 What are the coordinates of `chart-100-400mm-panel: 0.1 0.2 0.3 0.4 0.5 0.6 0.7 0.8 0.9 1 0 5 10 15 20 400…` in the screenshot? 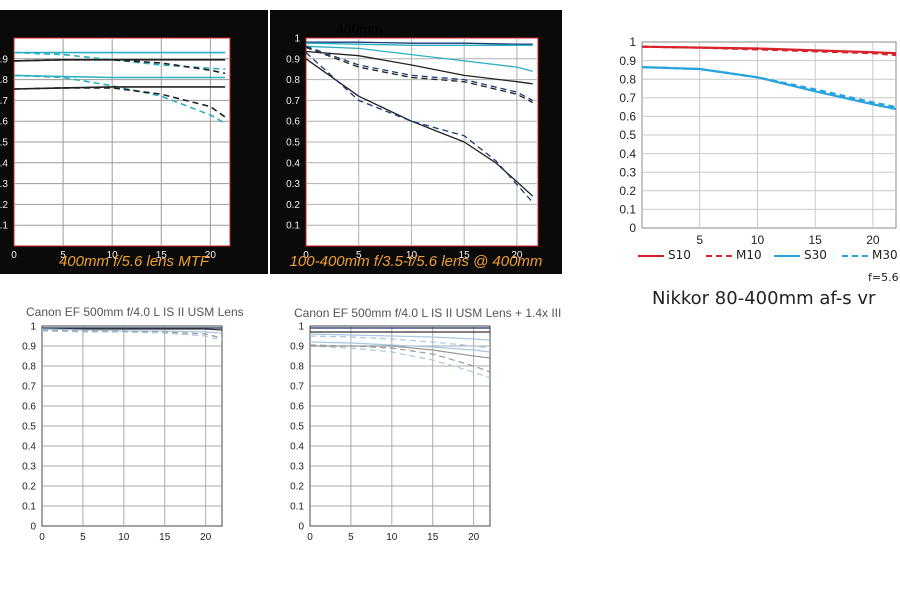 It's located at (416, 142).